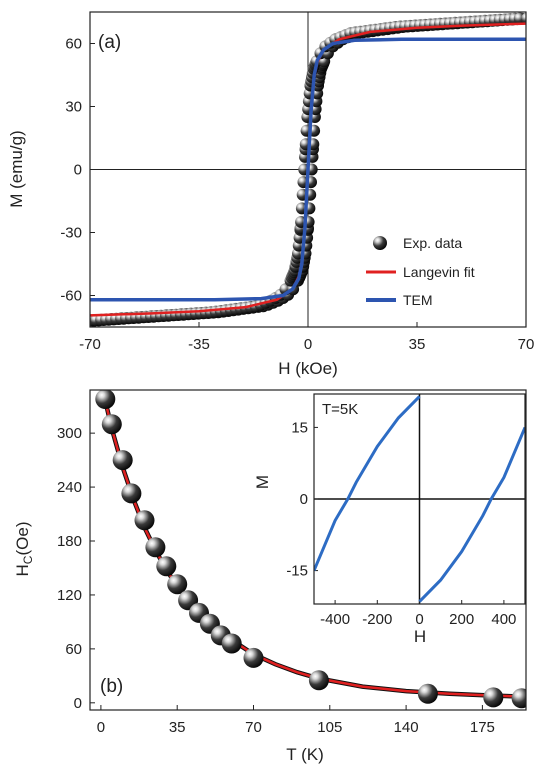 The width and height of the screenshot is (536, 767). What do you see at coordinates (69, 595) in the screenshot?
I see `panel-b-ytick-label: 120` at bounding box center [69, 595].